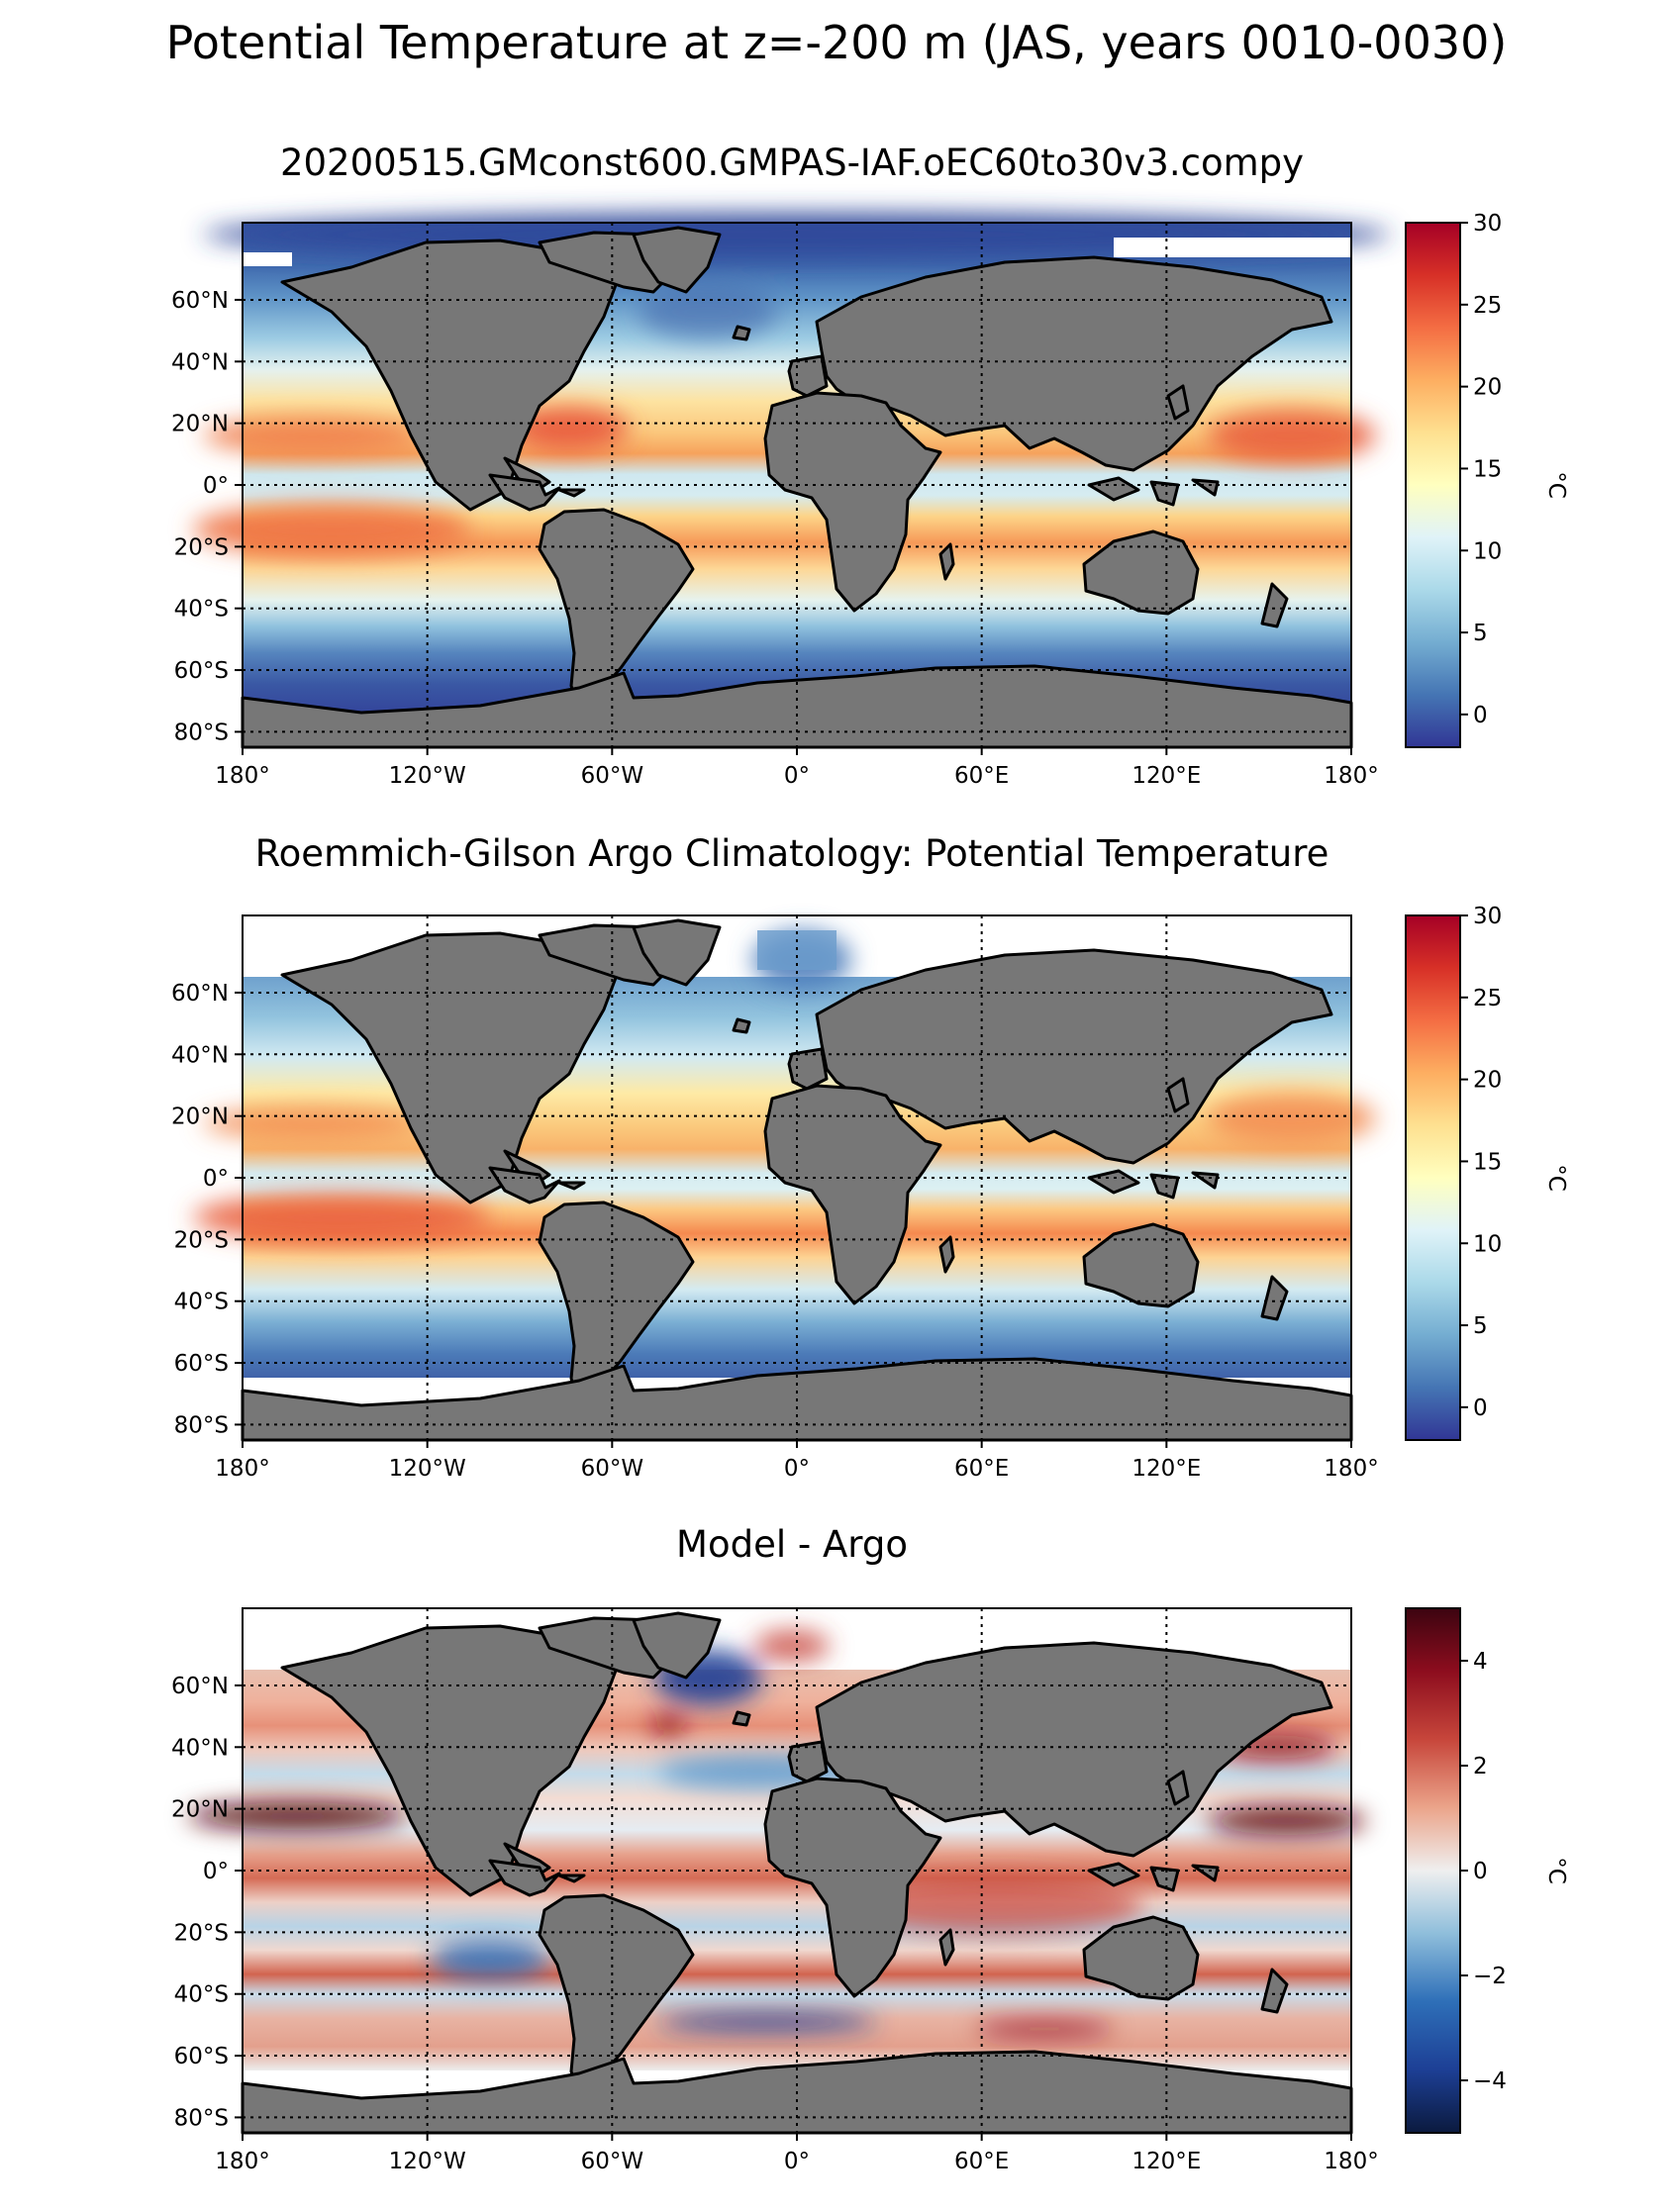 Image resolution: width=1673 pixels, height=2212 pixels. I want to click on panel-3-acc-warm-bias, so click(1044, 2029).